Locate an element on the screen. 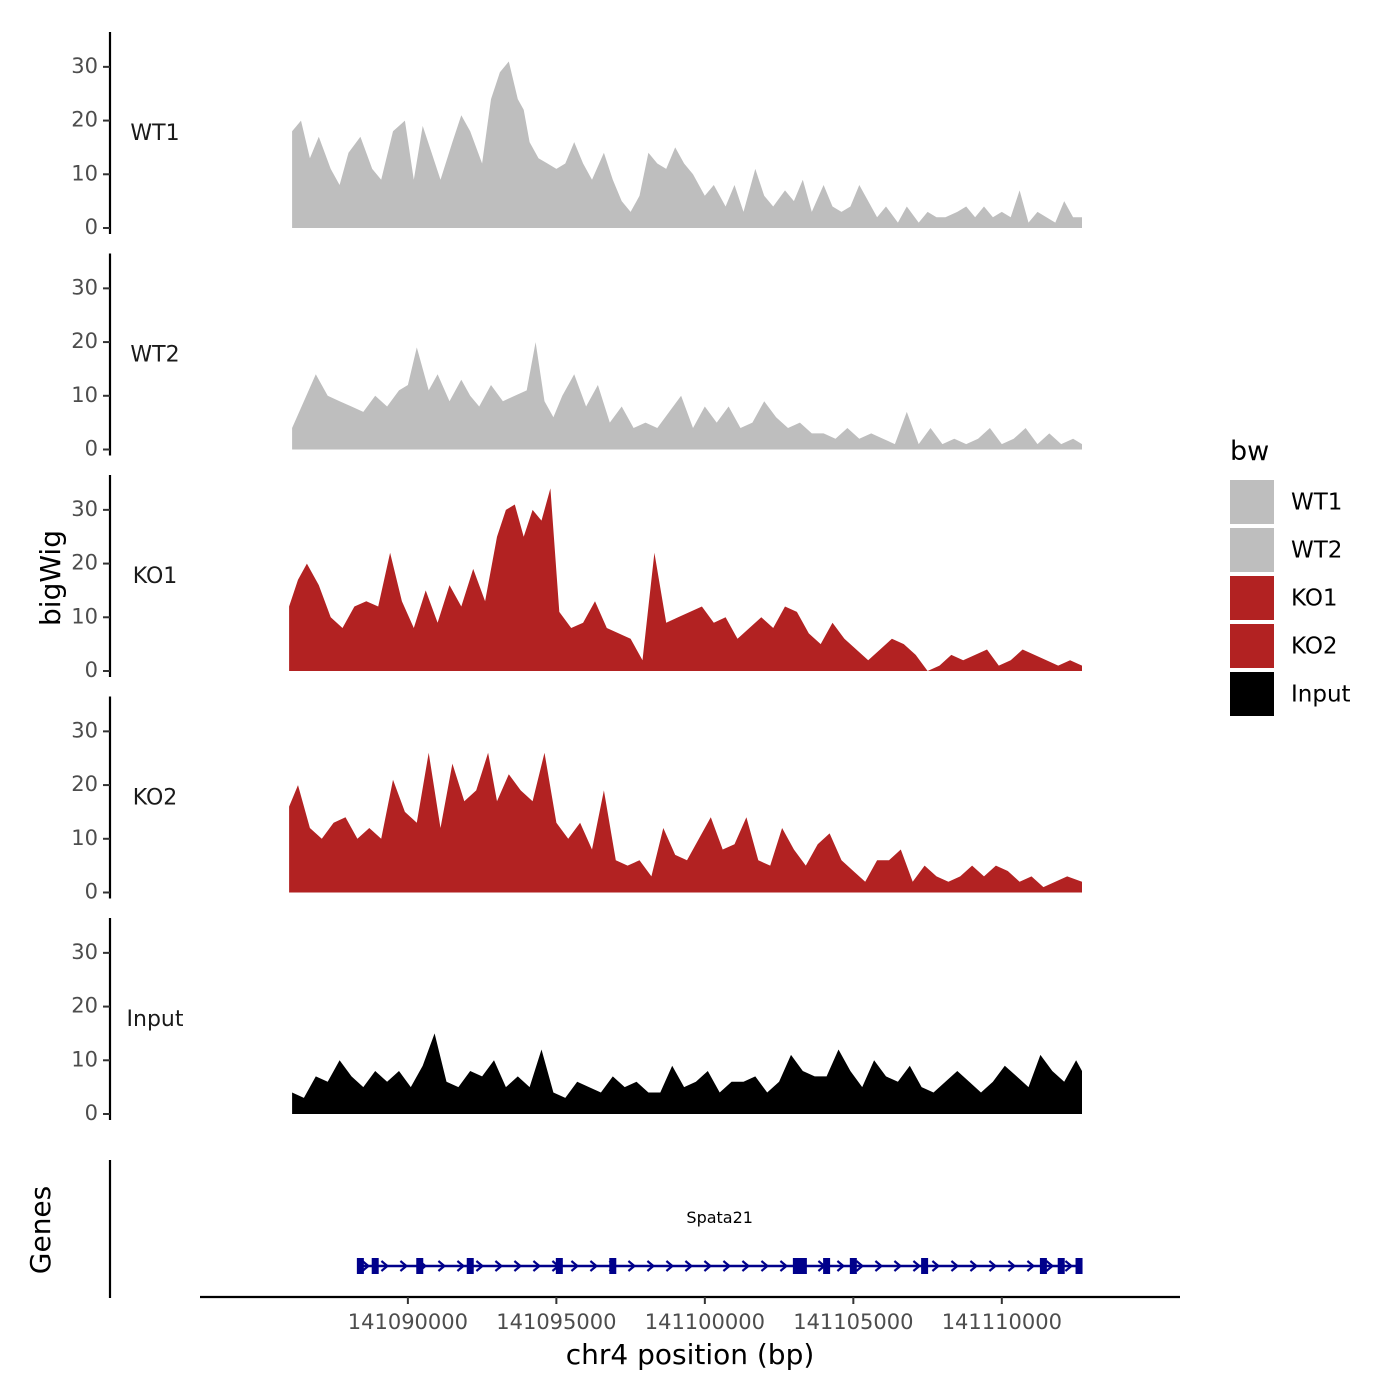  track-ko1: 0 10 20 30 KO1 is located at coordinates (577, 578).